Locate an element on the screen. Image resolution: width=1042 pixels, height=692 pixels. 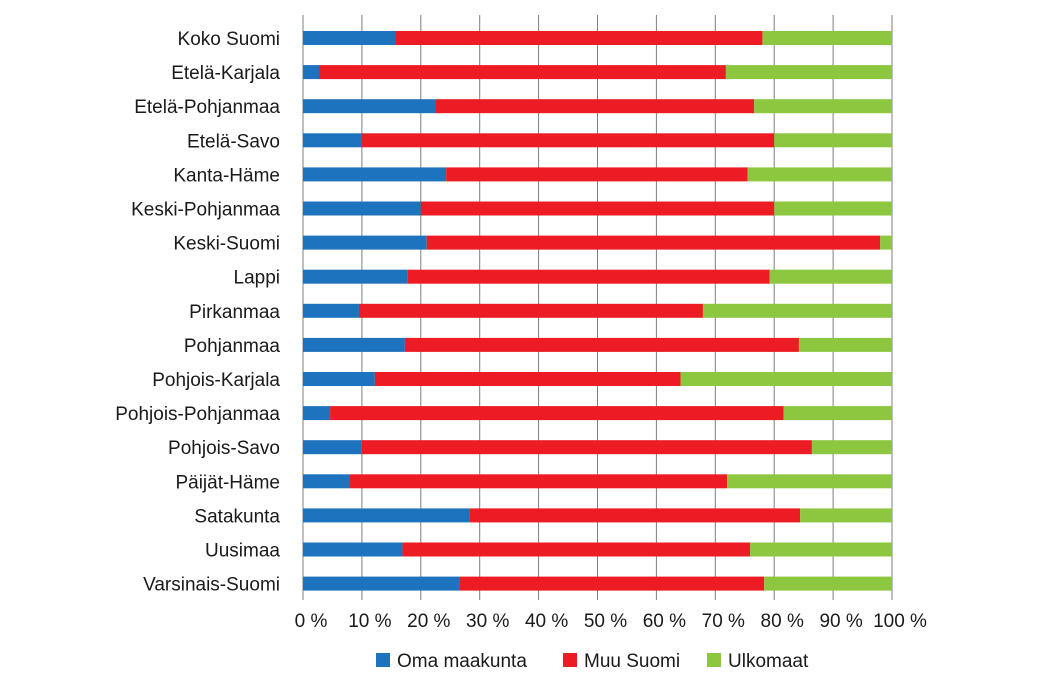
legend-label: Oma maakunta is located at coordinates (462, 661).